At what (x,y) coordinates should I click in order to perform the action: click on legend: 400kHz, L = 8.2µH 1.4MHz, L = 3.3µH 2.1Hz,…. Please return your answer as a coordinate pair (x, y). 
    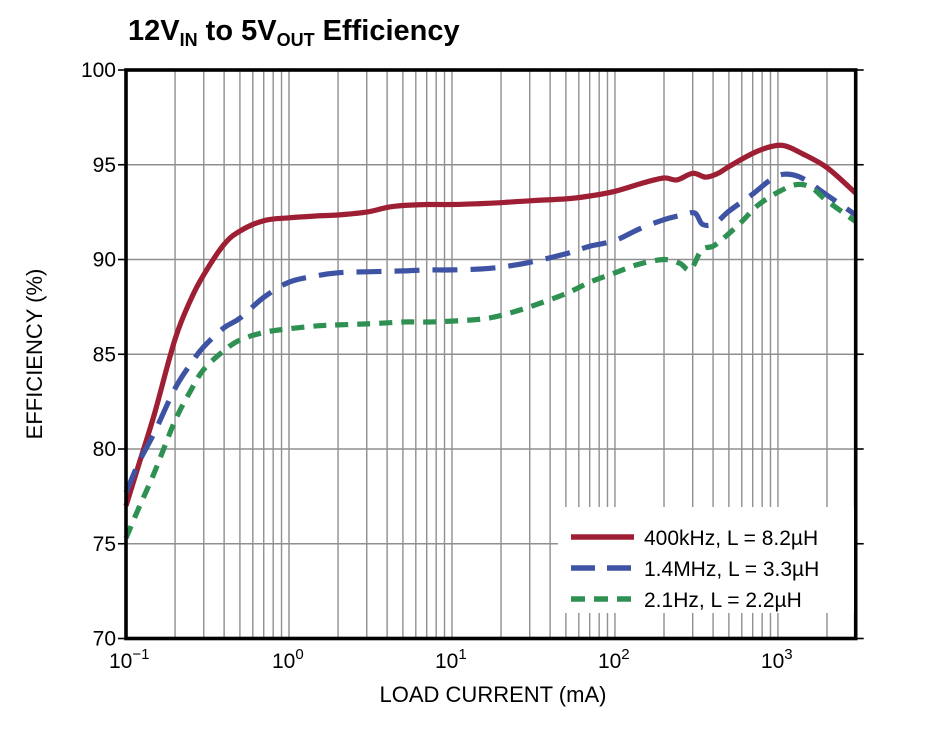
    Looking at the image, I should click on (706, 560).